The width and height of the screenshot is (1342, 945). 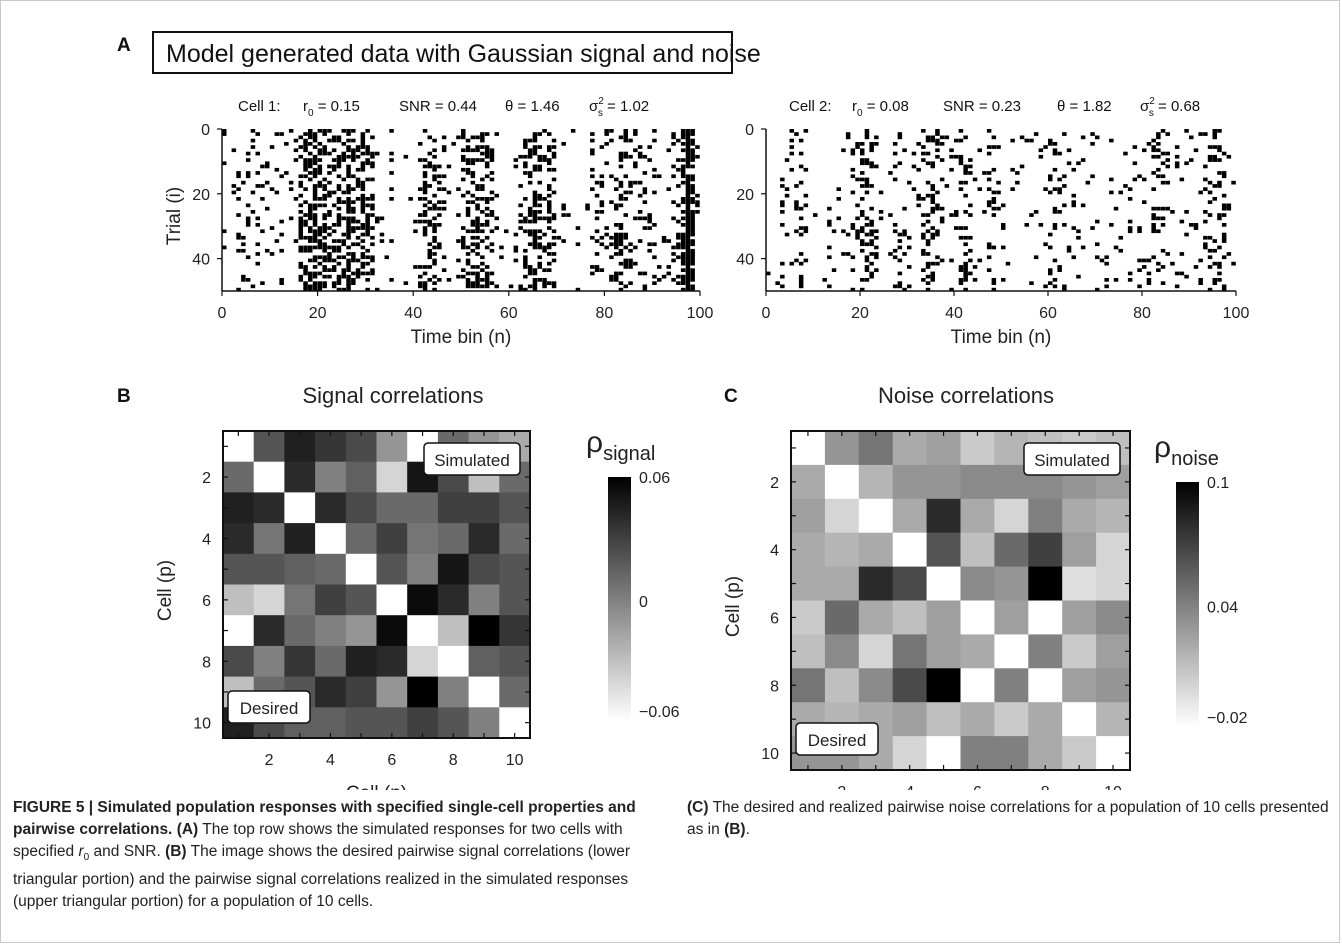 I want to click on cell1-r0: r0 = 0.15, so click(x=331, y=108).